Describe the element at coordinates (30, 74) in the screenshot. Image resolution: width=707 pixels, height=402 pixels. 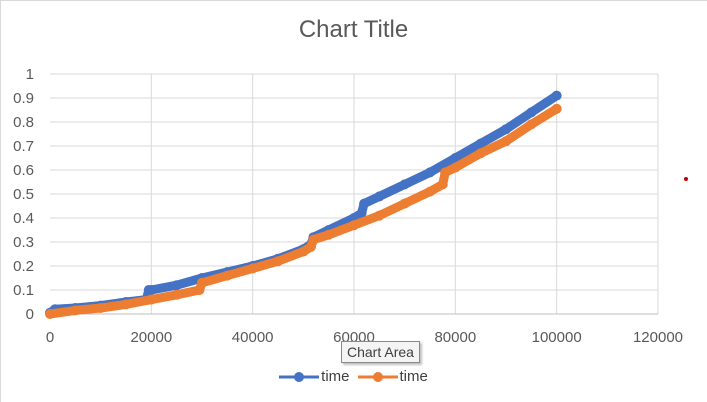
I see `y-tick-label: 1` at that location.